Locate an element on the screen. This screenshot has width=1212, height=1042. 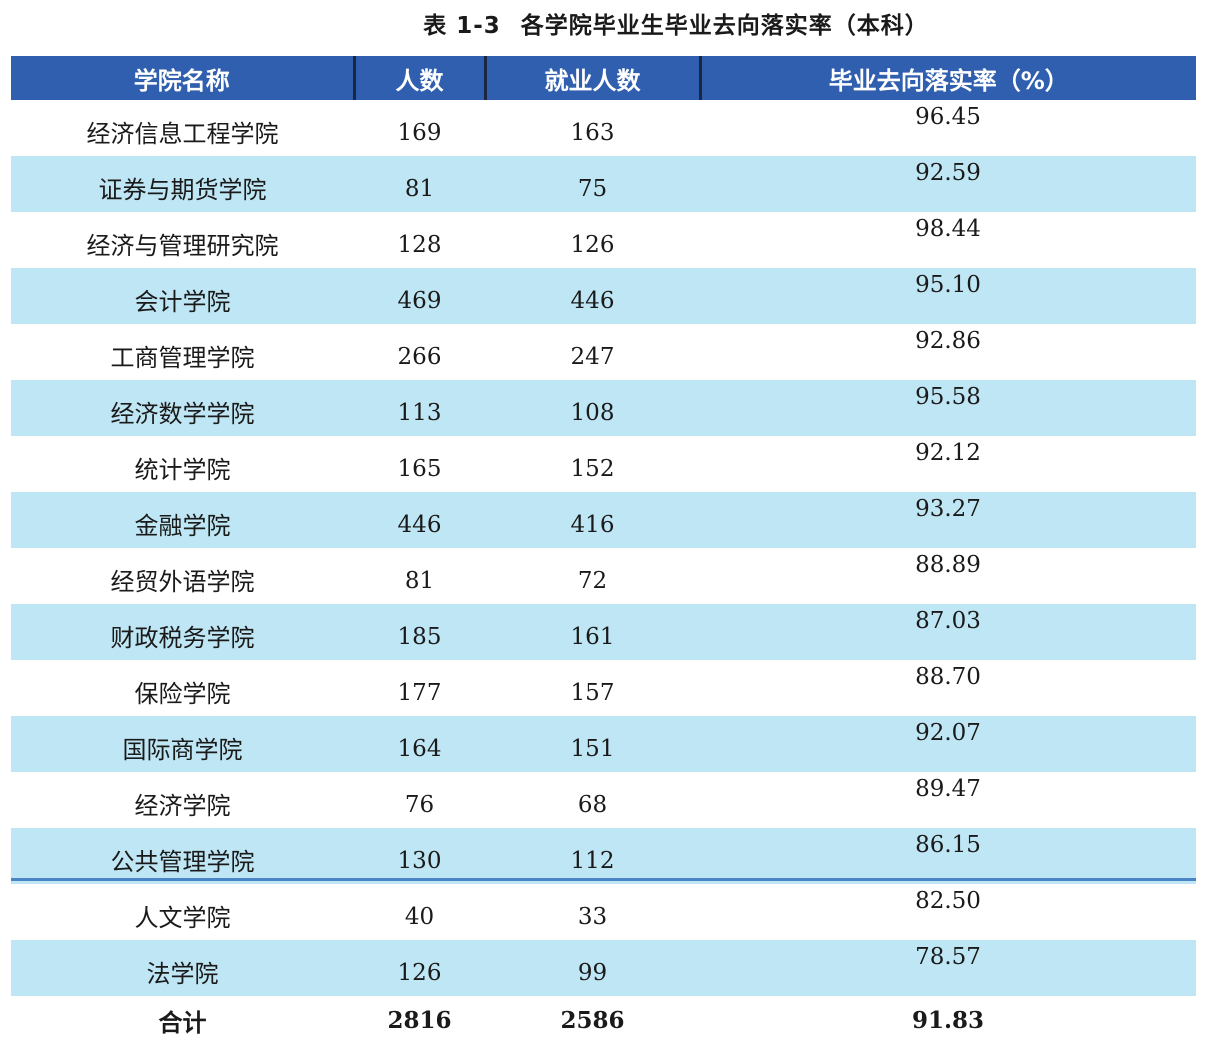
college-name-cell: 统计学院 is located at coordinates (182, 469).